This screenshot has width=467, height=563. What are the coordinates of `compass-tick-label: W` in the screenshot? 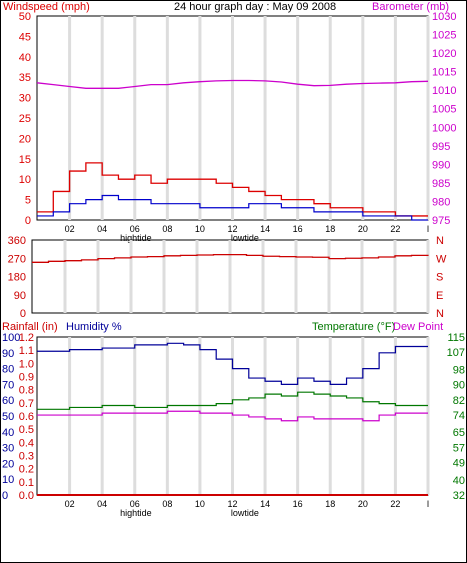 It's located at (441, 259).